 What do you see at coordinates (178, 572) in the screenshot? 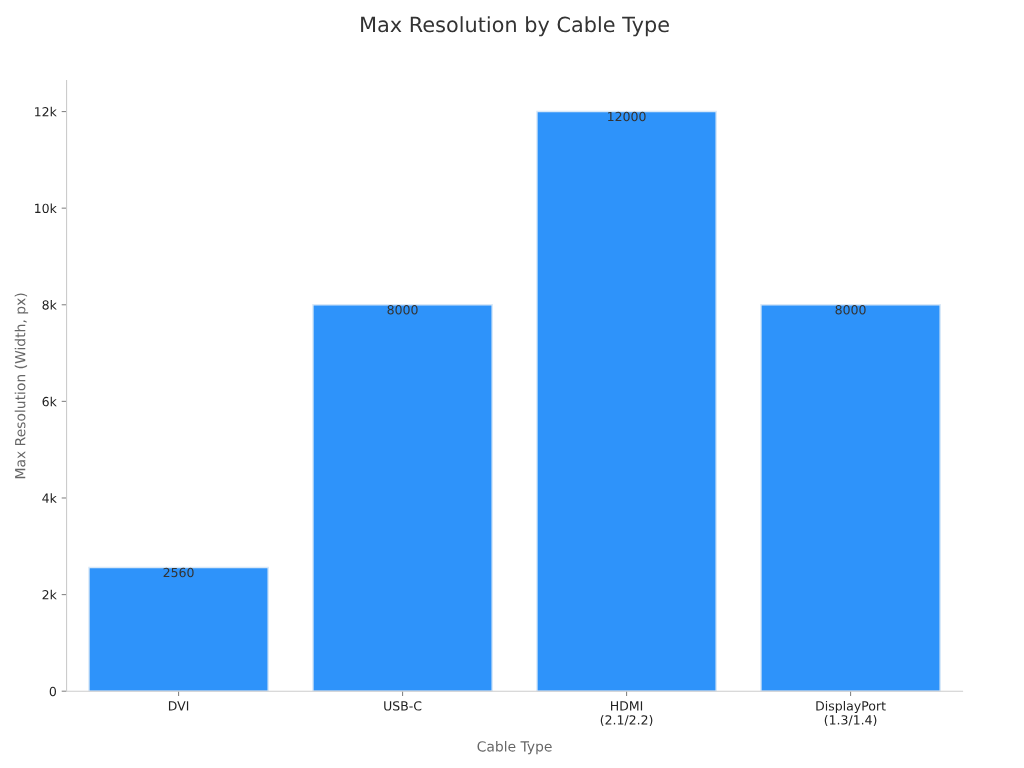
I see `data-label: 2560` at bounding box center [178, 572].